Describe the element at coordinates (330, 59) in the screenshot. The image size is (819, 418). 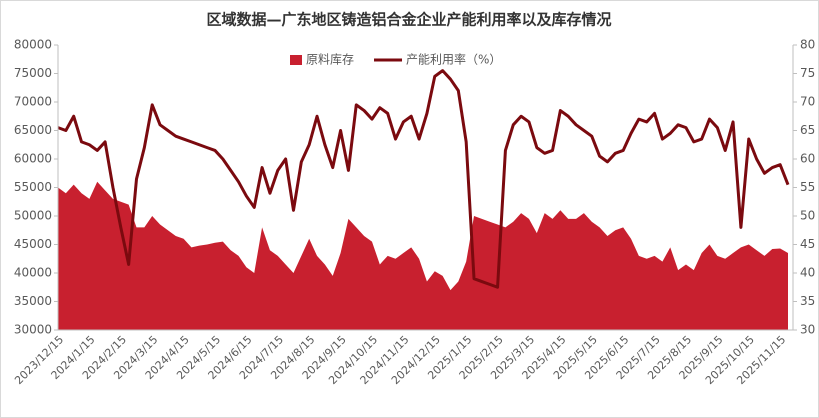
I see `legend-label: 原料库存` at that location.